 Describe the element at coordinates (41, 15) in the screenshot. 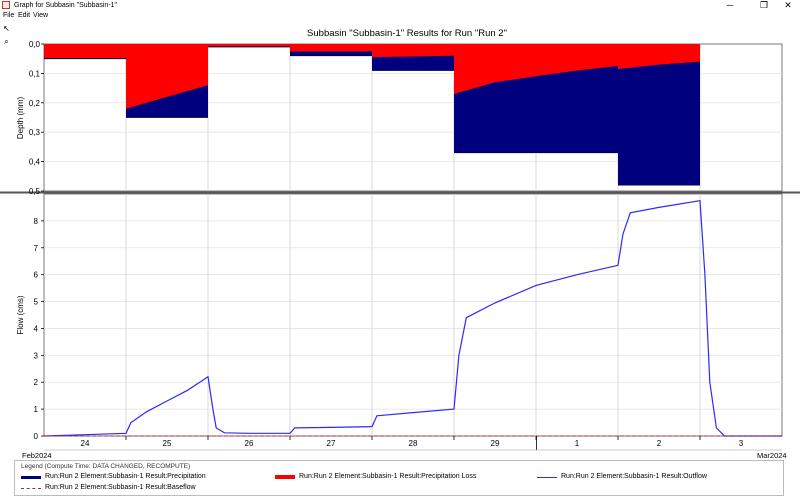

I see `menu-view: View` at that location.